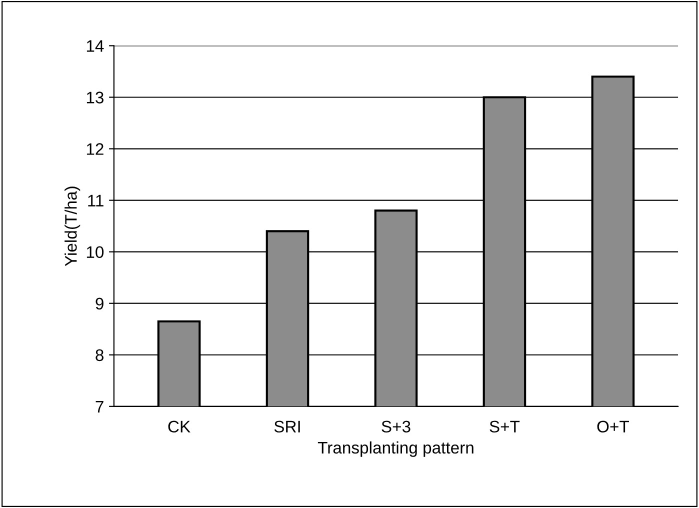 This screenshot has height=508, width=699. Describe the element at coordinates (613, 426) in the screenshot. I see `x-tick-label: O+T` at that location.